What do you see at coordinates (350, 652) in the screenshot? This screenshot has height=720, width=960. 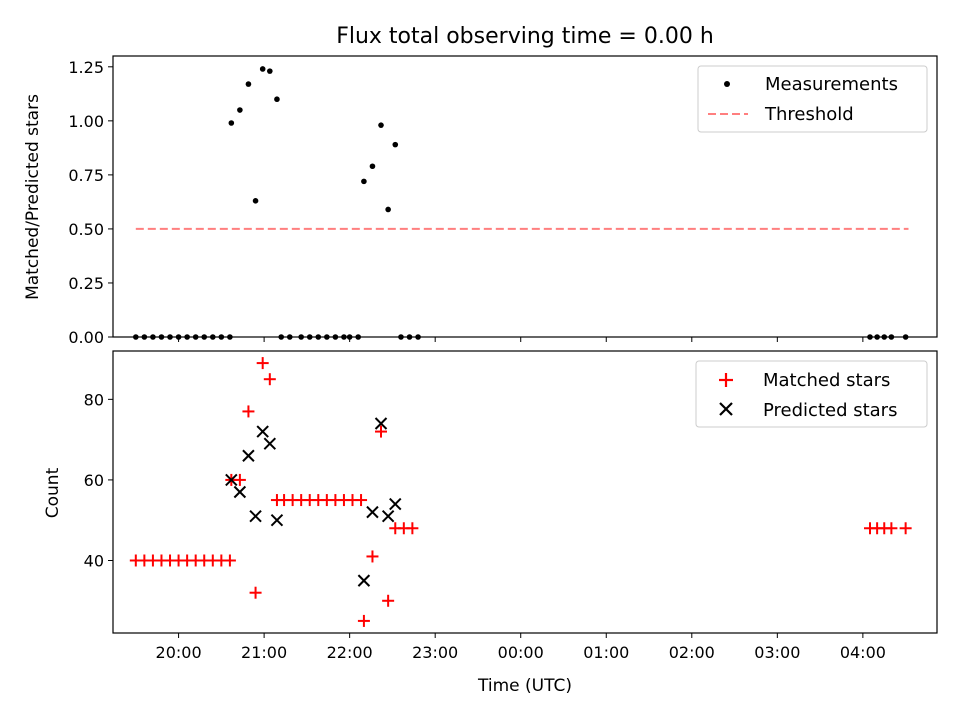 I see `bottom-x-tick-label: 22:00` at bounding box center [350, 652].